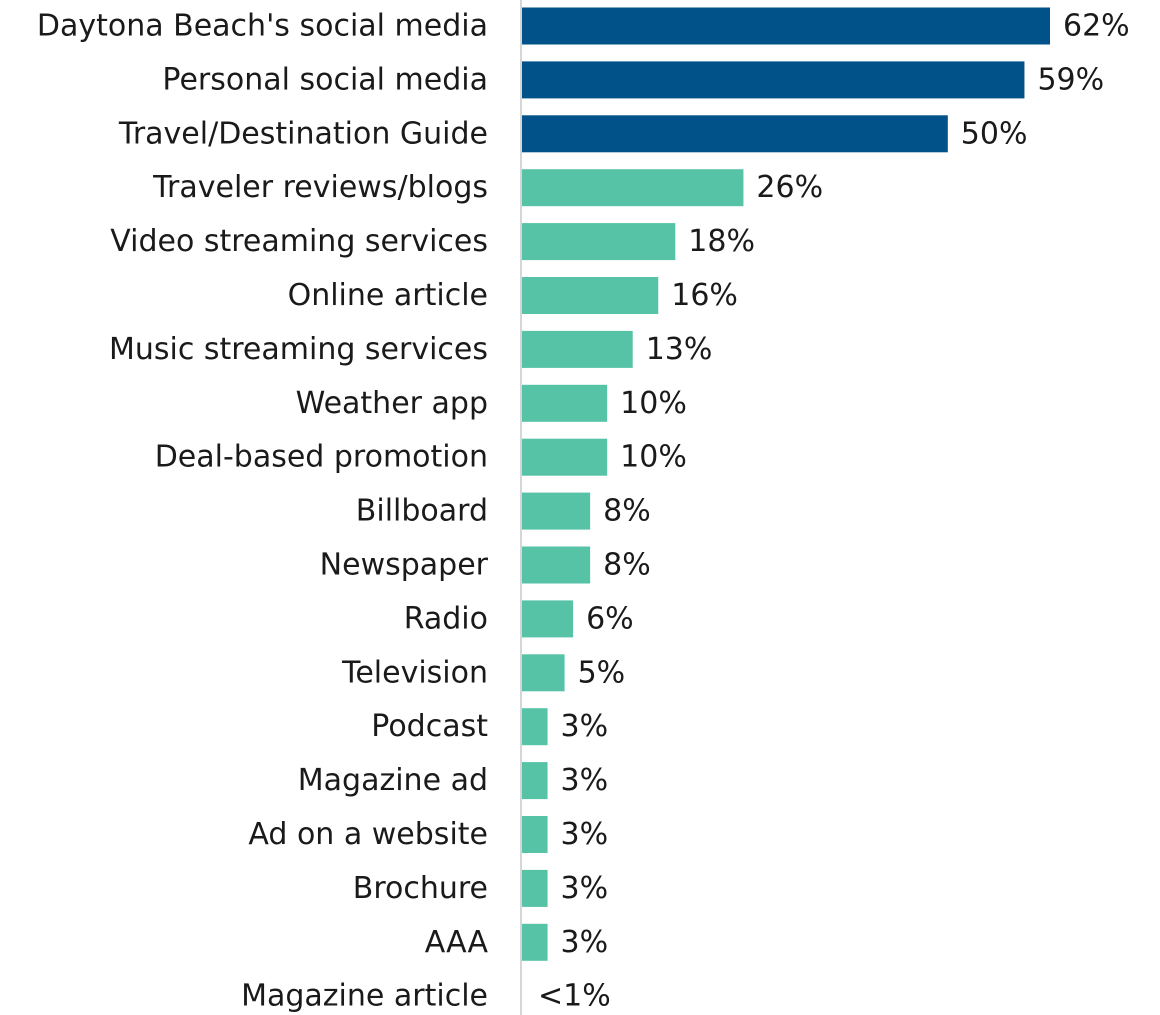 The height and width of the screenshot is (1015, 1160). What do you see at coordinates (262, 26) in the screenshot?
I see `category-label: Daytona Beach's social media` at bounding box center [262, 26].